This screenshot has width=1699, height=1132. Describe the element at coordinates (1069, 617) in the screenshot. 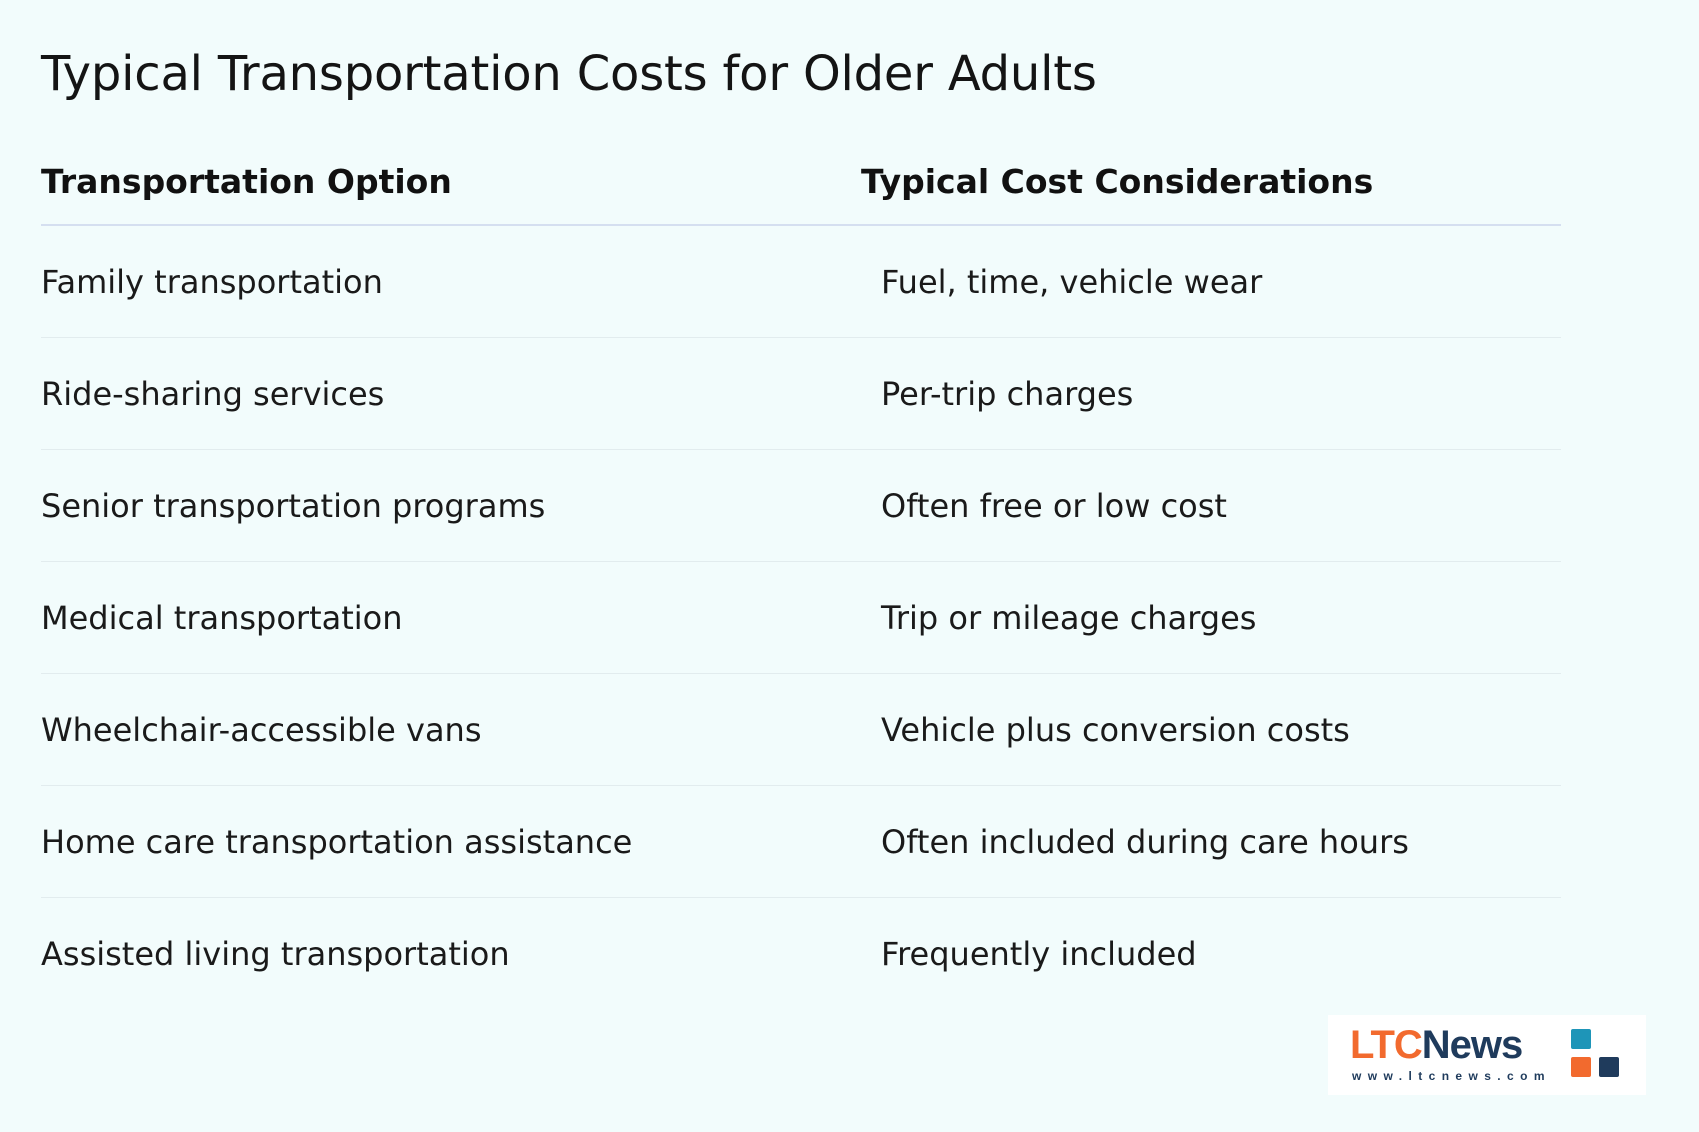

I see `cost-cell: Trip or mileage charges` at that location.